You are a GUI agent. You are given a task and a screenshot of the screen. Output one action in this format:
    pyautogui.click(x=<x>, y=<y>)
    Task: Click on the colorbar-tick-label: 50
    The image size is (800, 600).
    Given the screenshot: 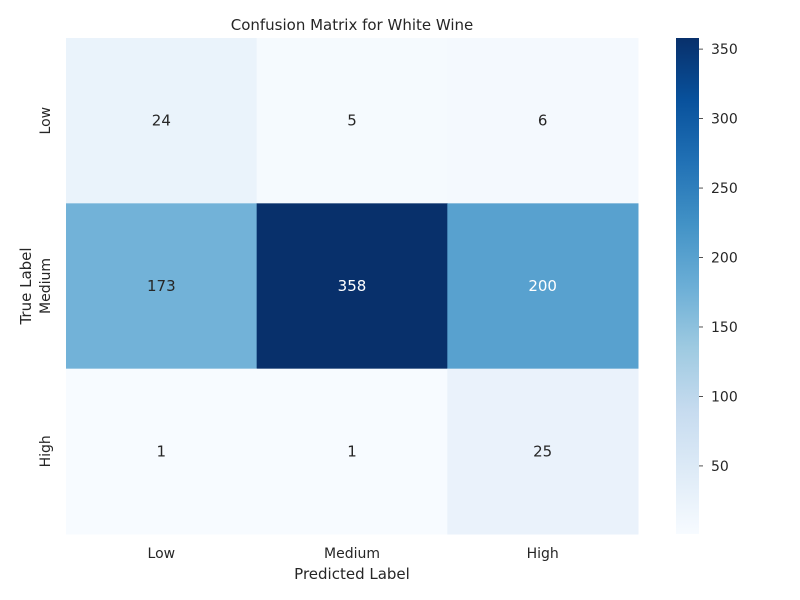 What is the action you would take?
    pyautogui.click(x=720, y=467)
    